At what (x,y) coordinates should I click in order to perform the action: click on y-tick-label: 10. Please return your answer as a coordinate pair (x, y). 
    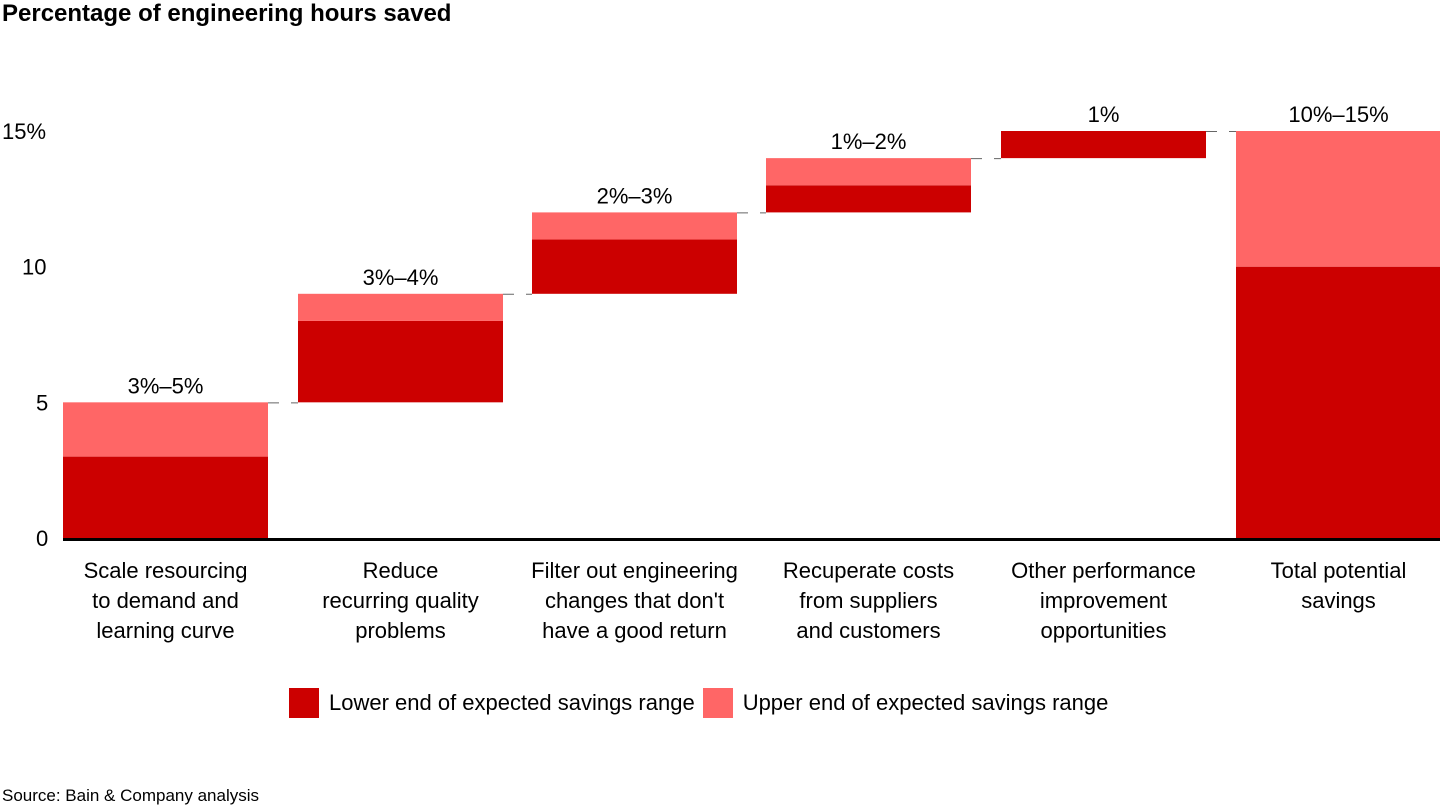
    Looking at the image, I should click on (34, 267).